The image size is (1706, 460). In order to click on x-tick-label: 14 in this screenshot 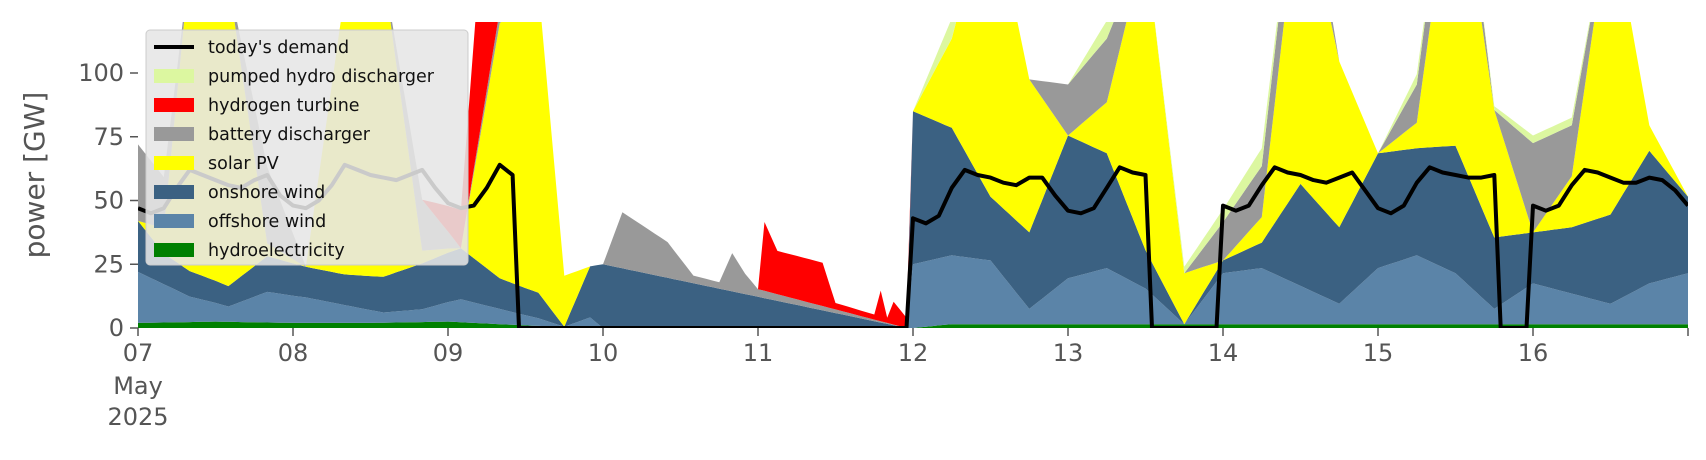, I will do `click(1223, 353)`.